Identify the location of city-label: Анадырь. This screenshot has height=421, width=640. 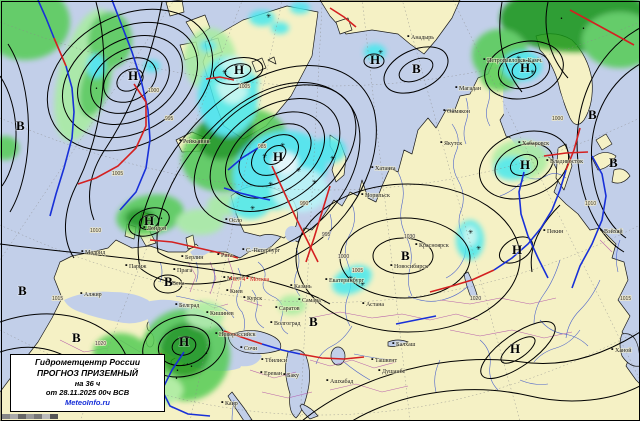
(422, 38).